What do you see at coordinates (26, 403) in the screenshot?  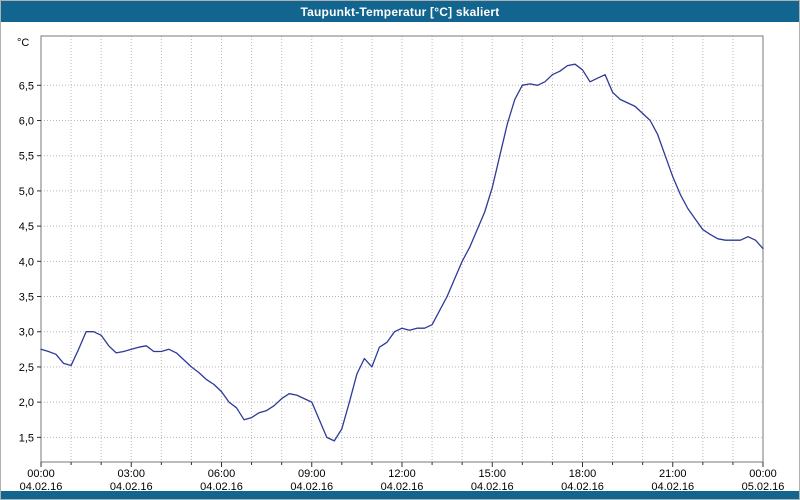 I see `y-tick-label: 2,0` at bounding box center [26, 403].